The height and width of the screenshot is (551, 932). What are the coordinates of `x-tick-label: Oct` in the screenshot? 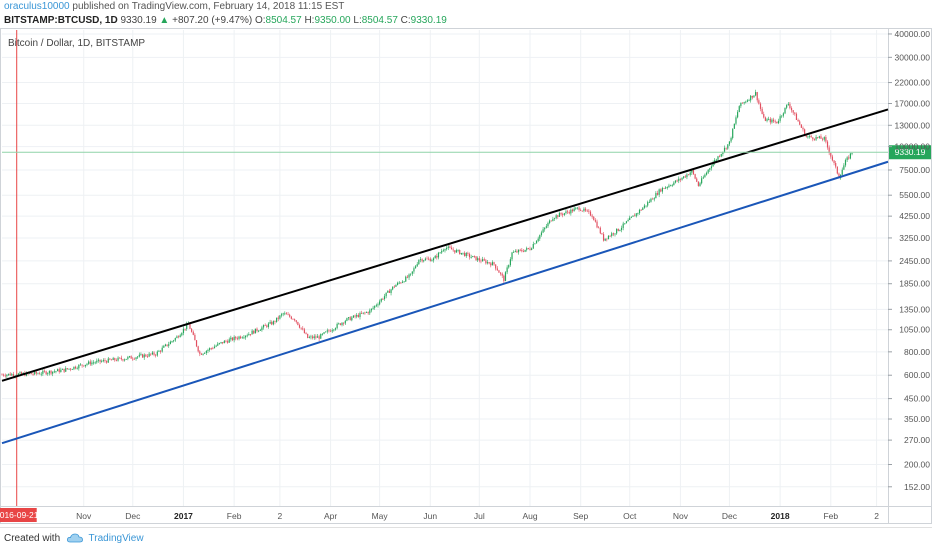 It's located at (630, 516).